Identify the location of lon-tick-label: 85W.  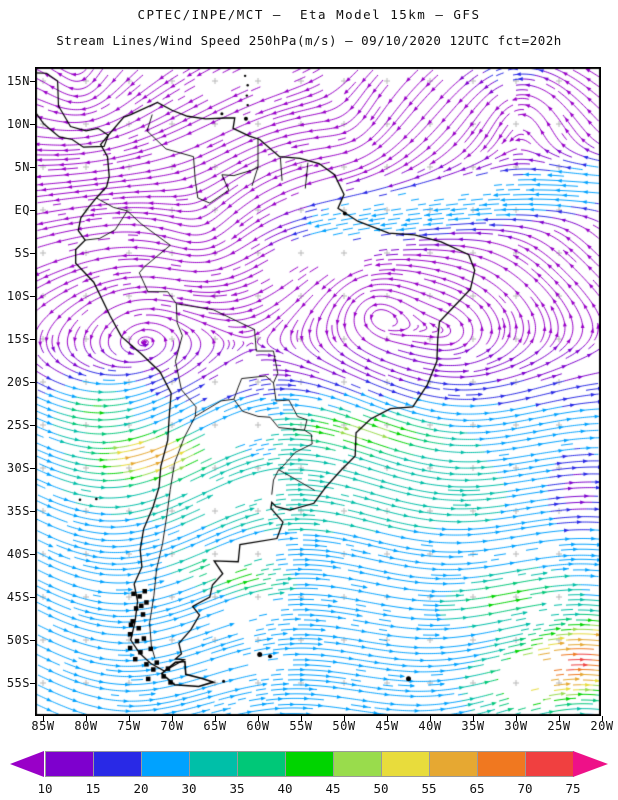
(43, 726).